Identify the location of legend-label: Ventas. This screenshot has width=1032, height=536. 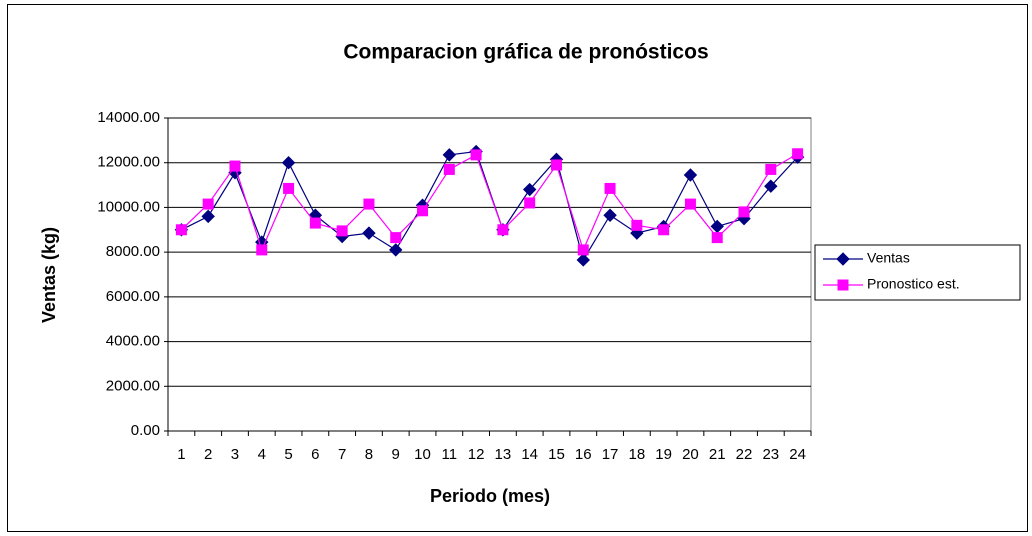
(888, 258).